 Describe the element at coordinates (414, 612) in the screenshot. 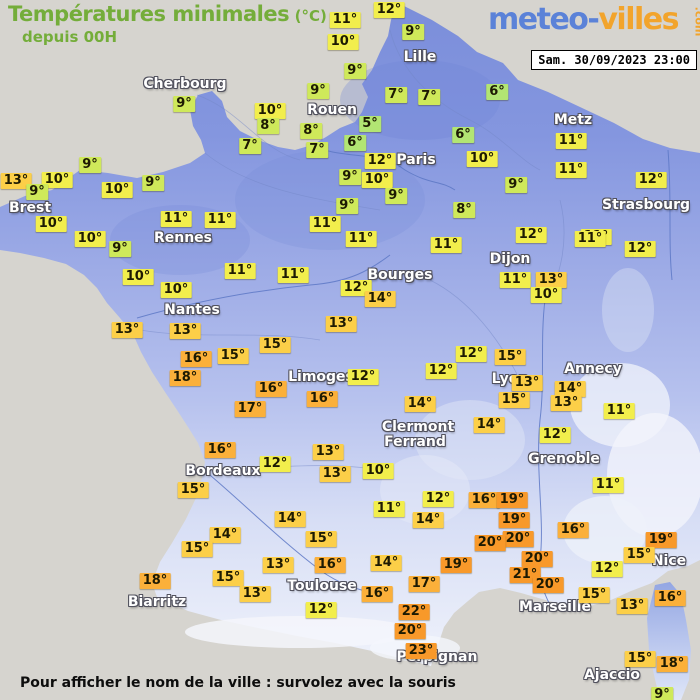

I see `temp-label: 22°` at that location.